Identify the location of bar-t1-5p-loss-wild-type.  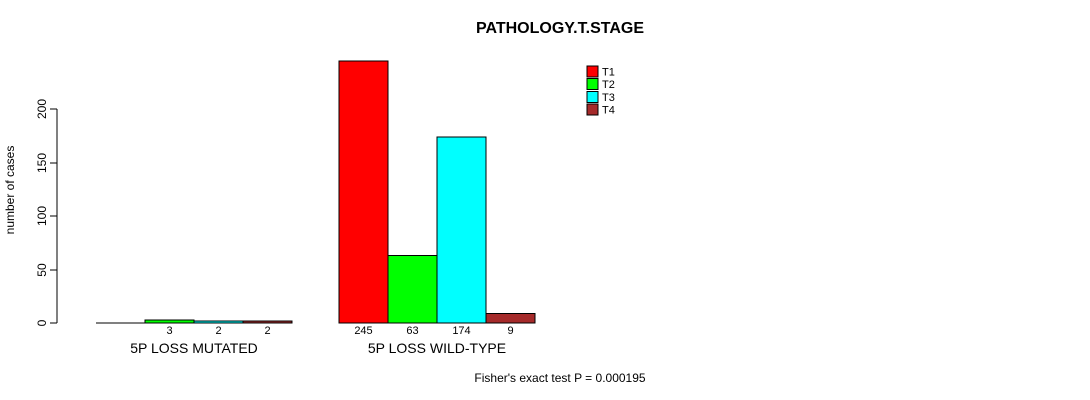
(363, 192).